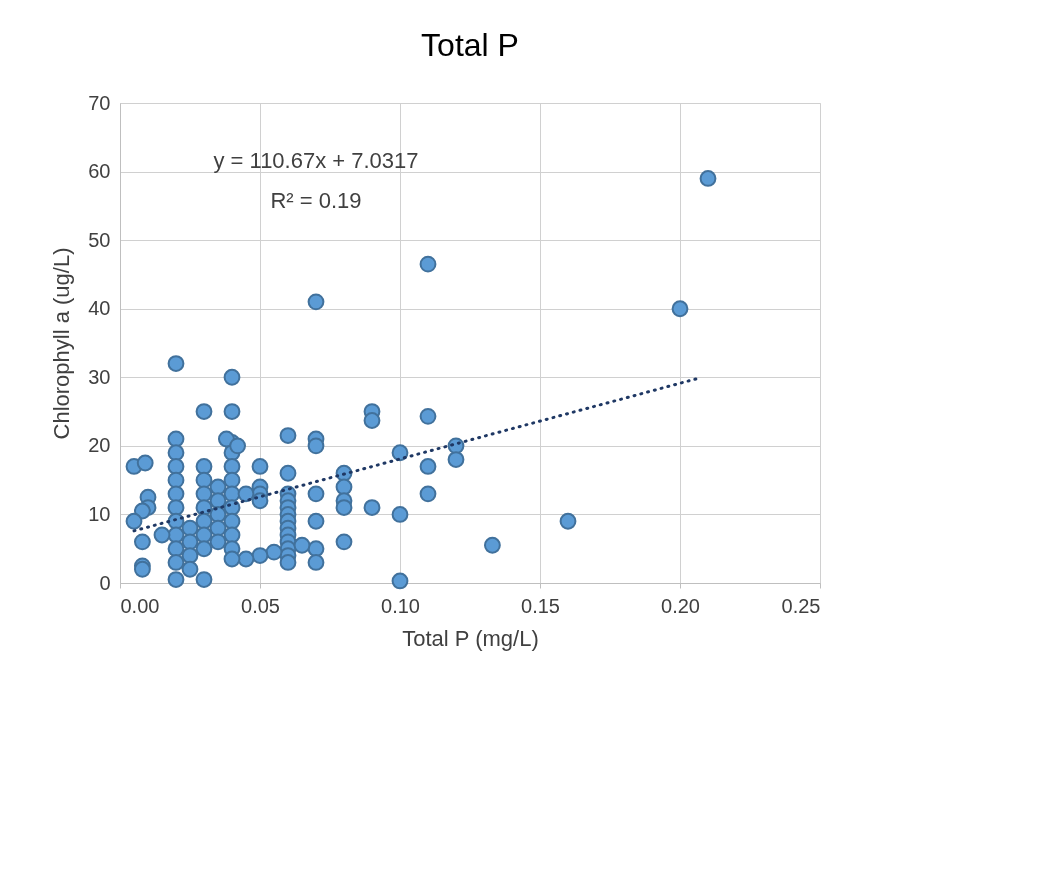  I want to click on y-tick-label: 60, so click(99, 171).